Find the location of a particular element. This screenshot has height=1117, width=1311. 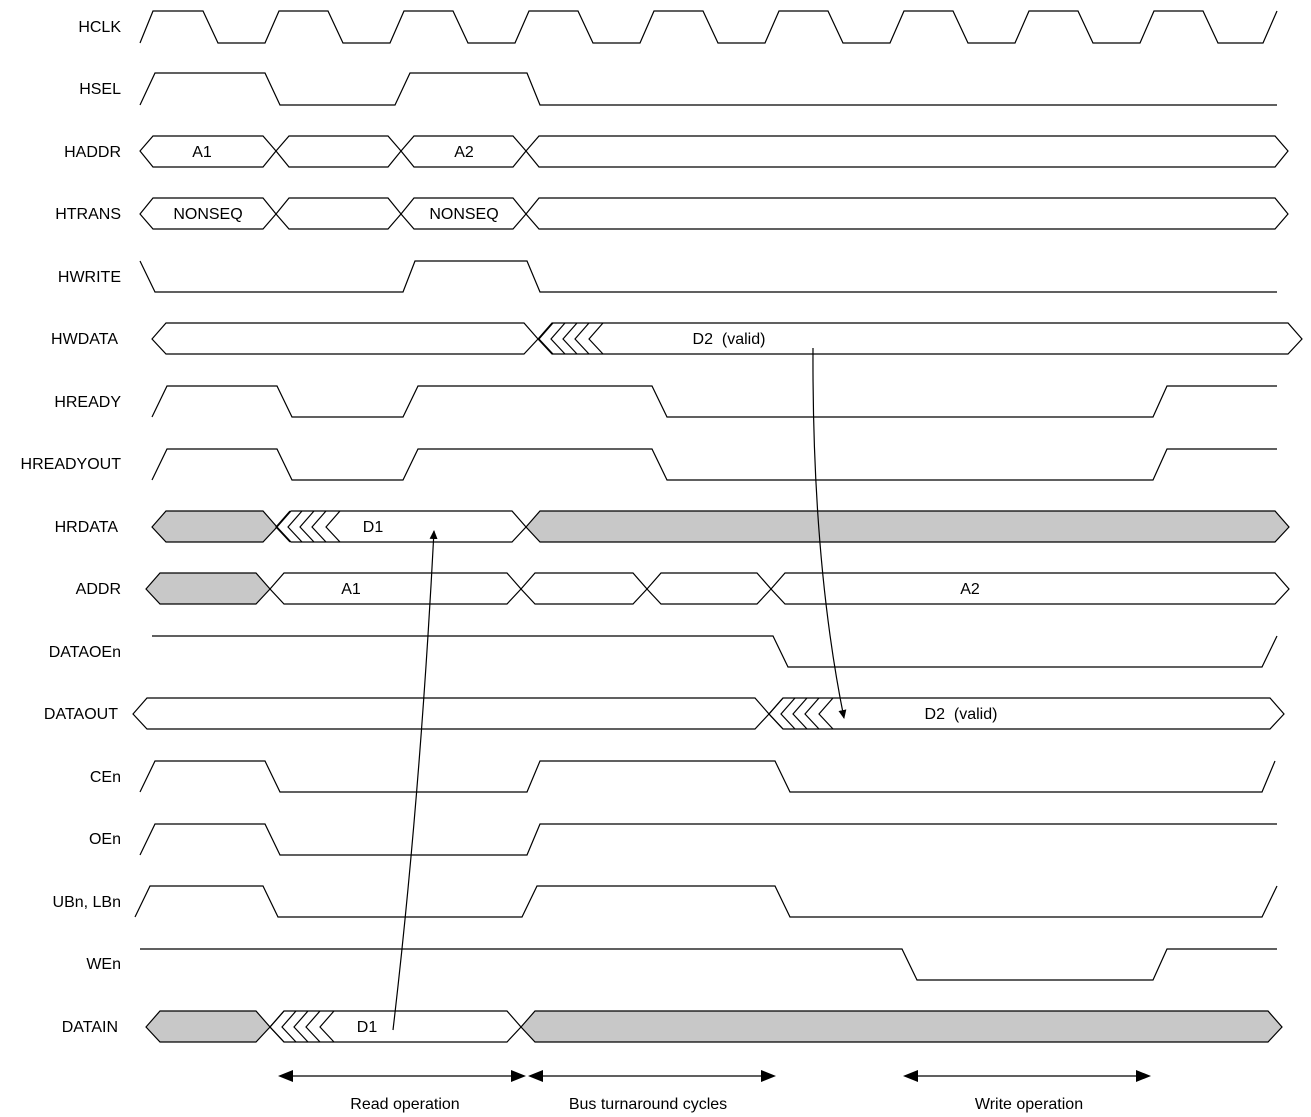

bus-turnaround-label: Bus turnaround cycles is located at coordinates (648, 1104).